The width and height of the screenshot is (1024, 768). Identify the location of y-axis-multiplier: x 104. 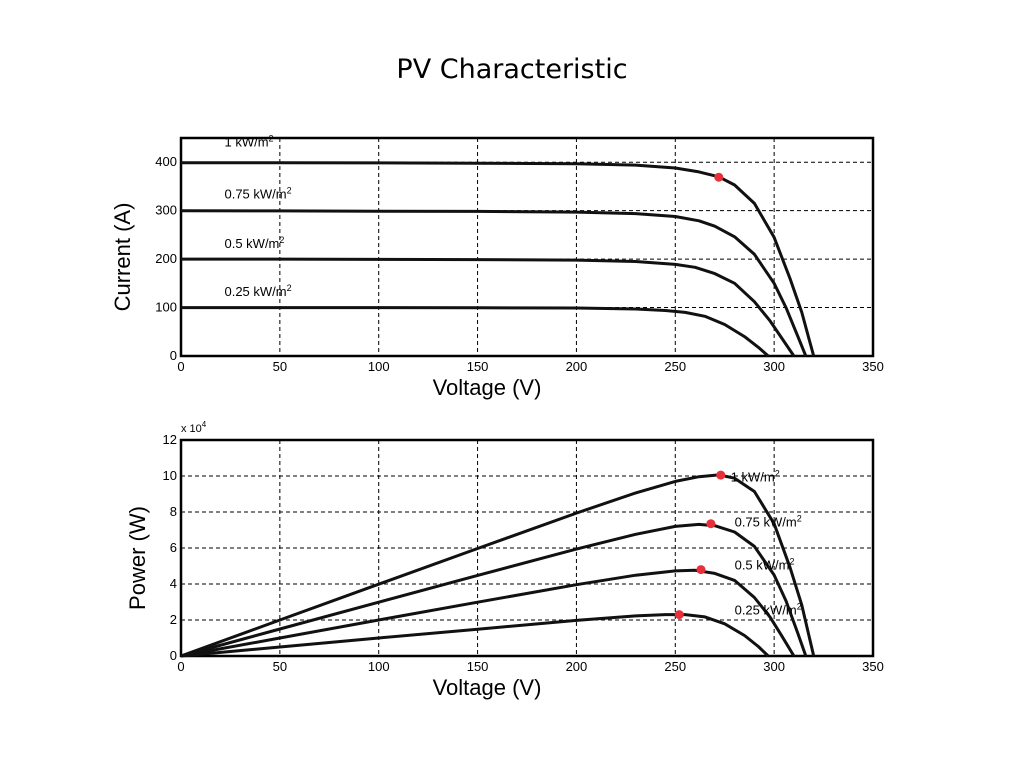
(194, 427).